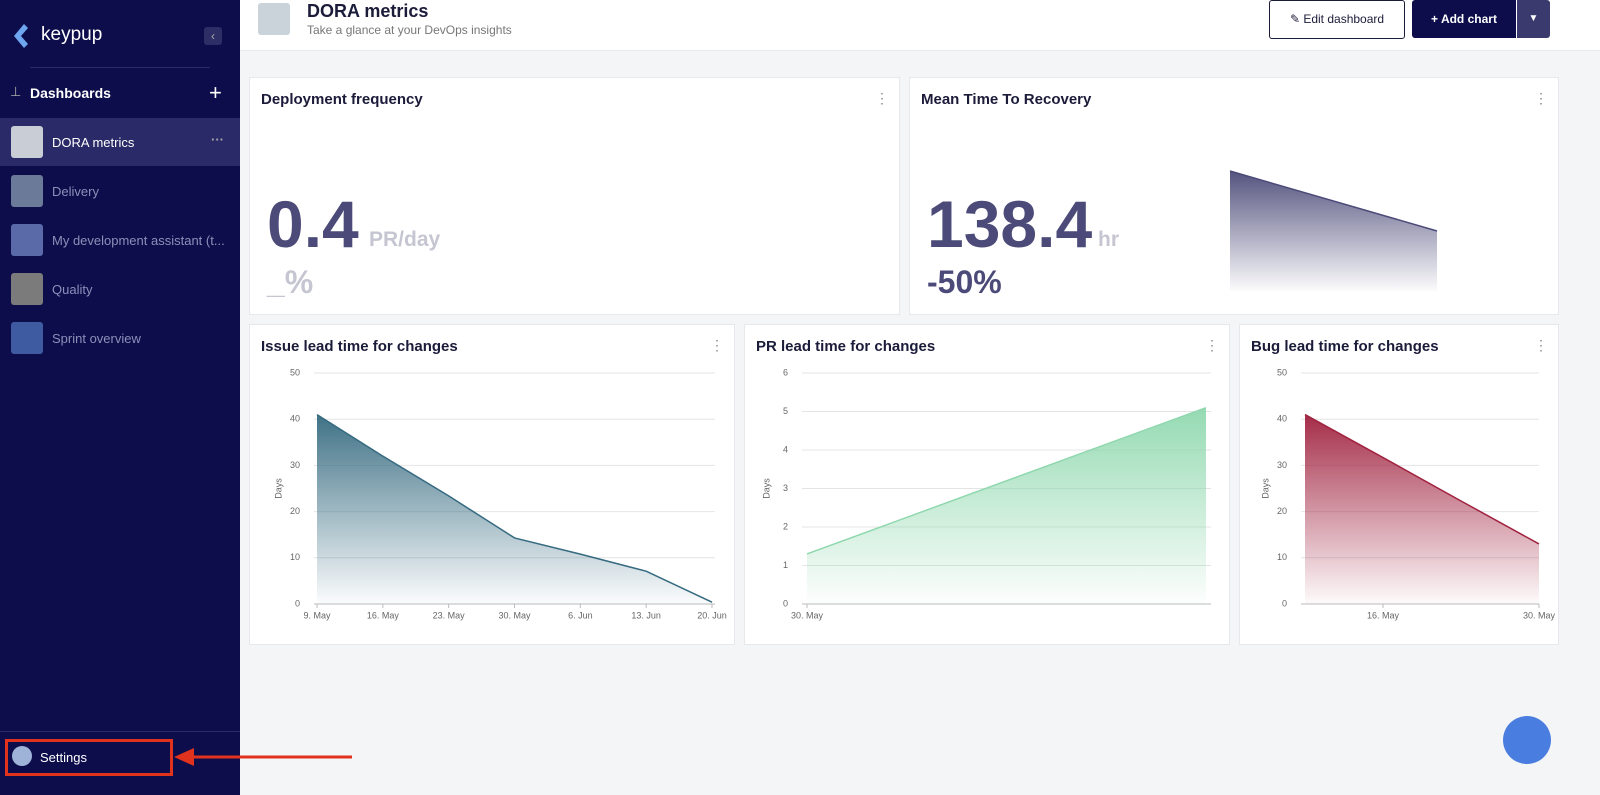  Describe the element at coordinates (120, 289) in the screenshot. I see `nav-item: Quality` at that location.